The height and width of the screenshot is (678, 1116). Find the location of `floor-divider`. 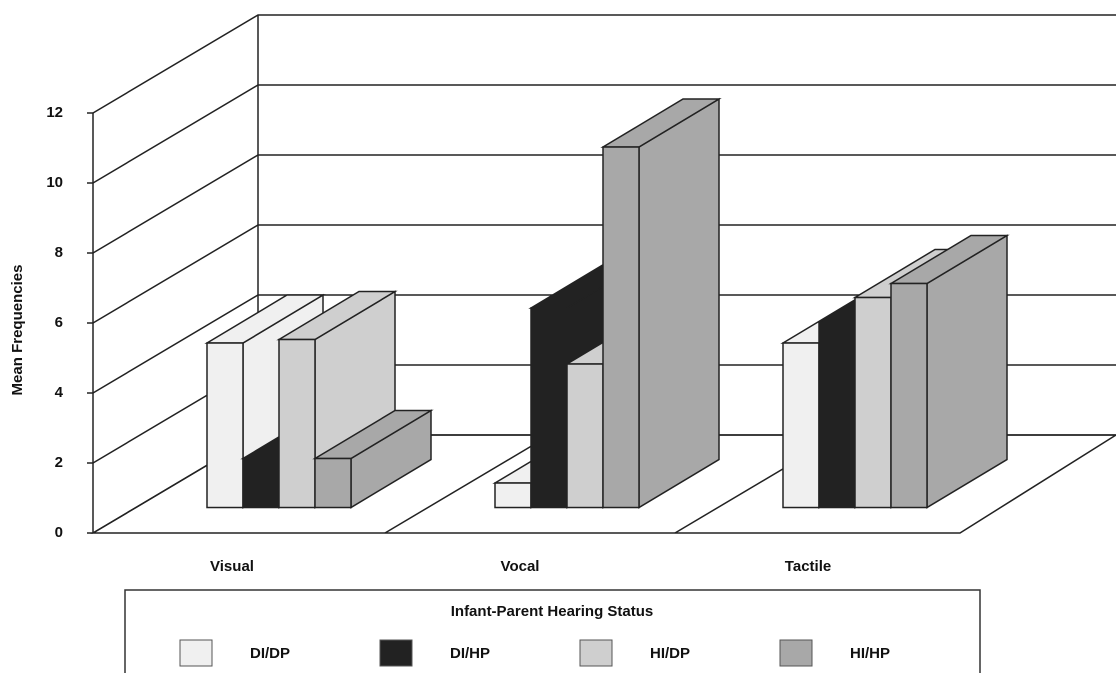

floor-divider is located at coordinates (467, 484).